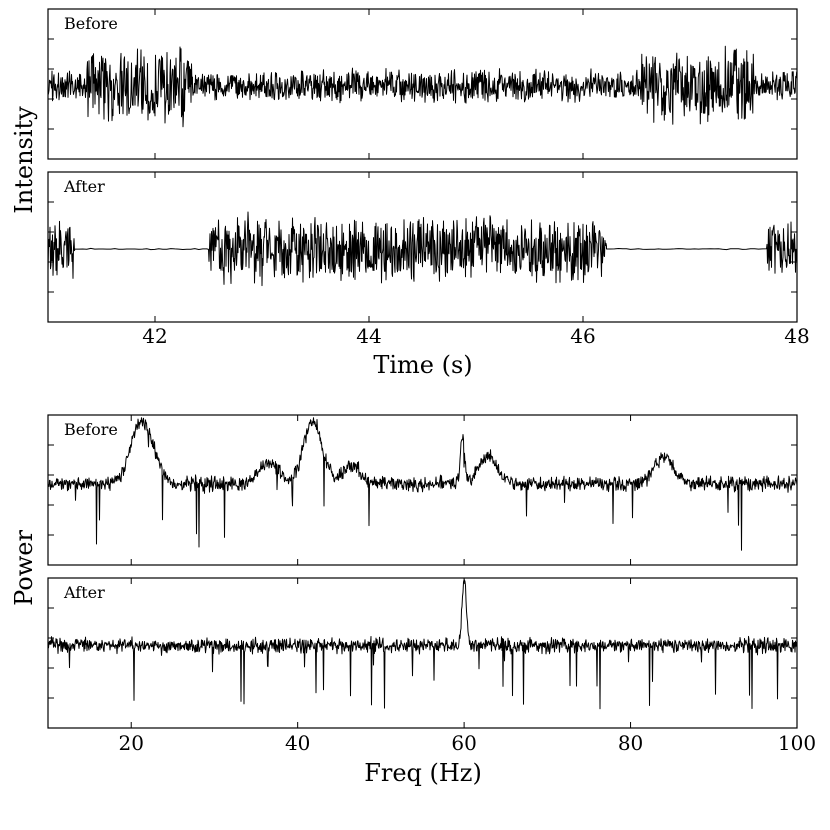  Describe the element at coordinates (423, 773) in the screenshot. I see `freq-x-axis-label: Freq (Hz)` at that location.